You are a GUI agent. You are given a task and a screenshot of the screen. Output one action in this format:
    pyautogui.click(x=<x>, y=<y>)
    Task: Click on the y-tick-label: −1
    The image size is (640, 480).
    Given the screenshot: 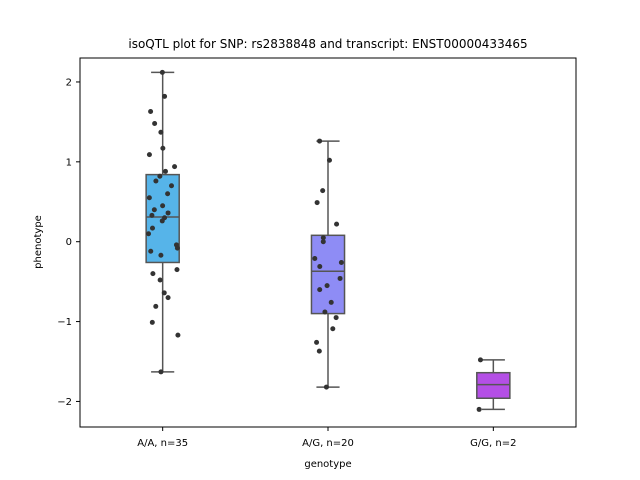 What is the action you would take?
    pyautogui.click(x=64, y=322)
    